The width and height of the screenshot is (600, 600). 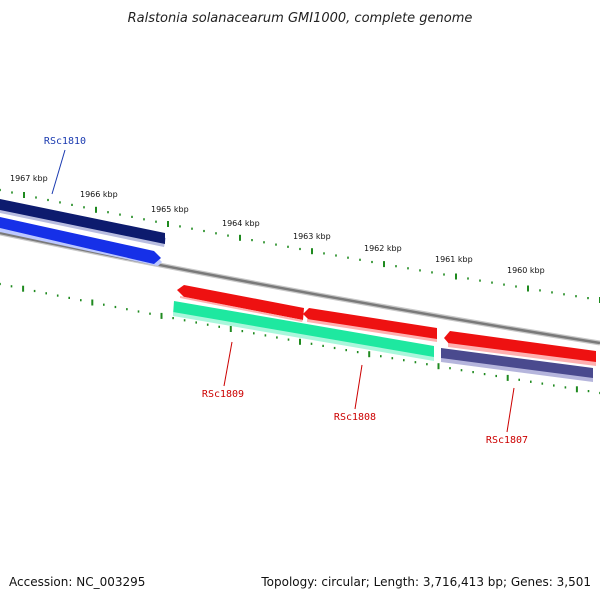 I want to click on gene-rsc1809-bar, so click(x=240, y=302).